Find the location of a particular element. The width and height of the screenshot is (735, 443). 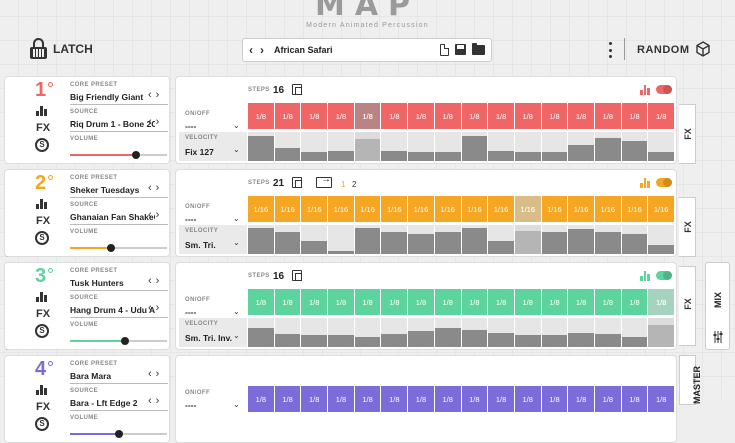

cube-icon is located at coordinates (703, 49).